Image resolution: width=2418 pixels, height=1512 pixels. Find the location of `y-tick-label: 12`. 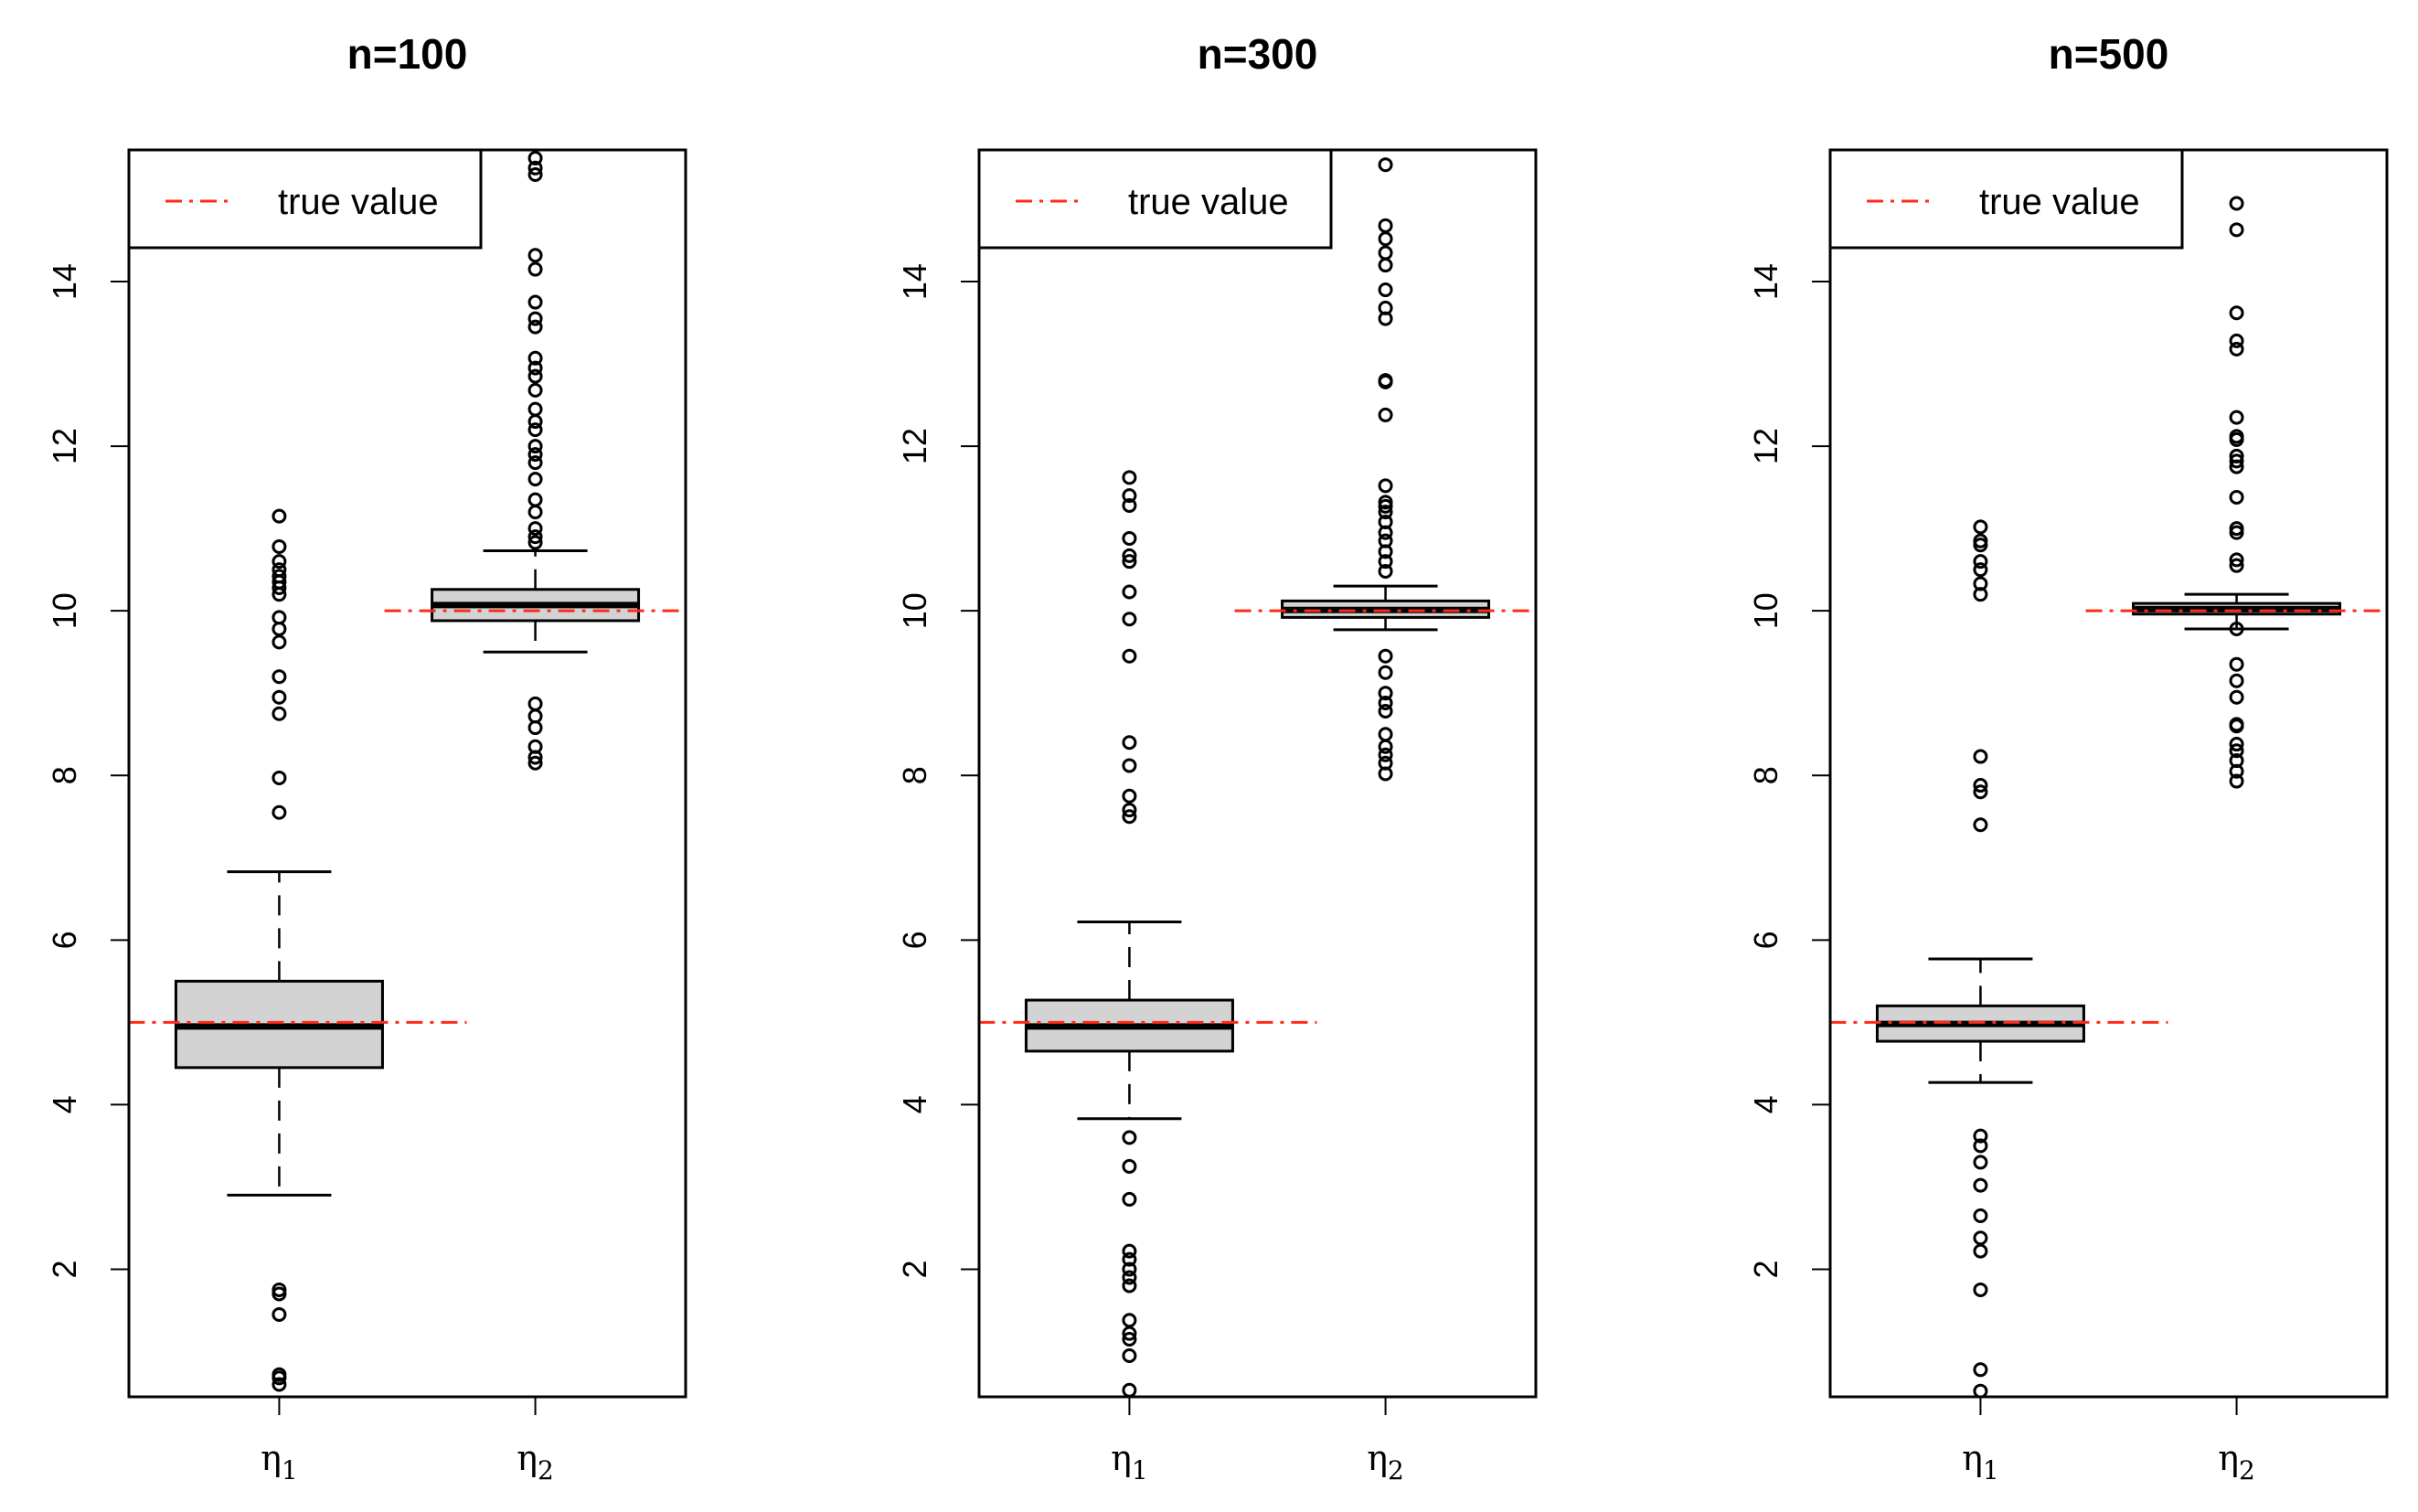

y-tick-label: 12 is located at coordinates (915, 446).